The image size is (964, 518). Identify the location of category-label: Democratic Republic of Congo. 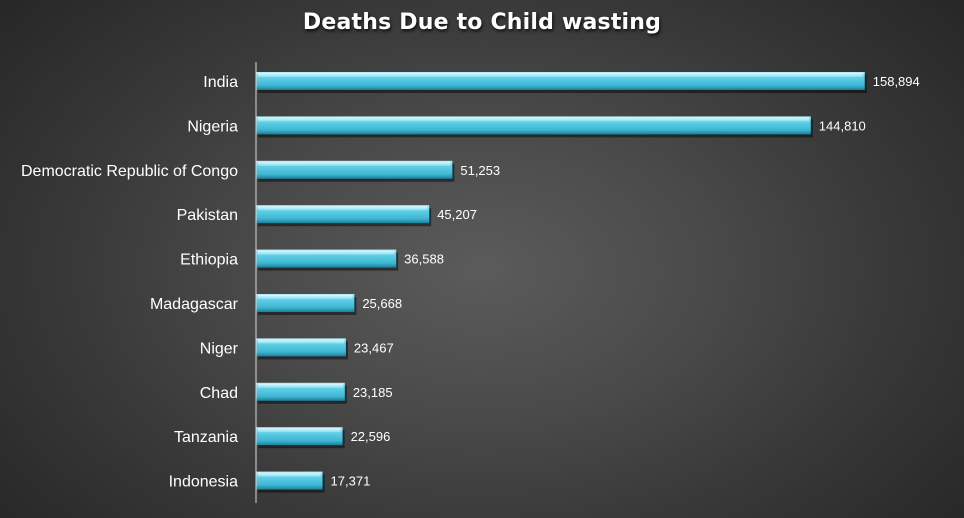
(129, 171).